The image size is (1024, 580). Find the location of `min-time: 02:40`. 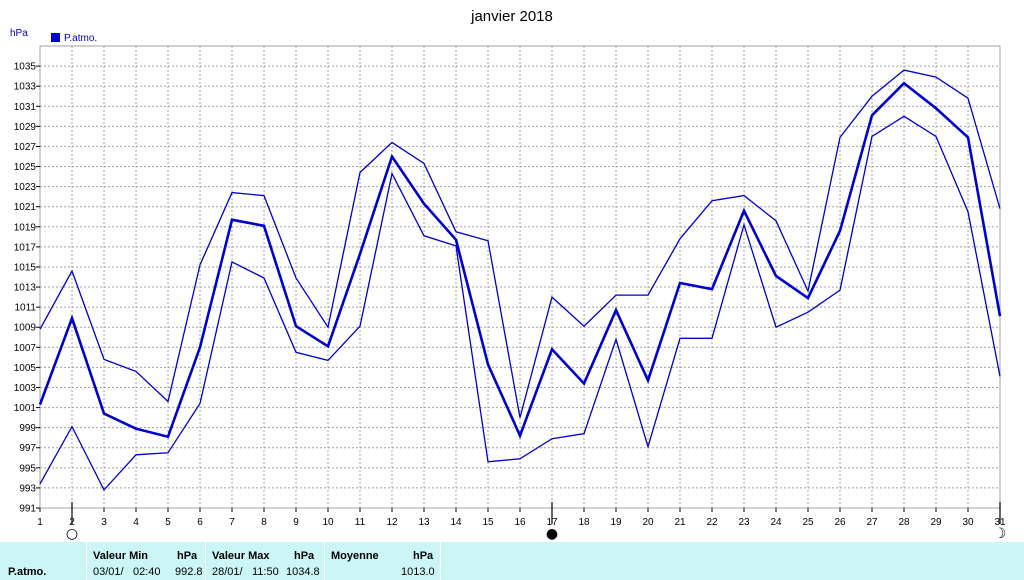

min-time: 02:40 is located at coordinates (147, 572).